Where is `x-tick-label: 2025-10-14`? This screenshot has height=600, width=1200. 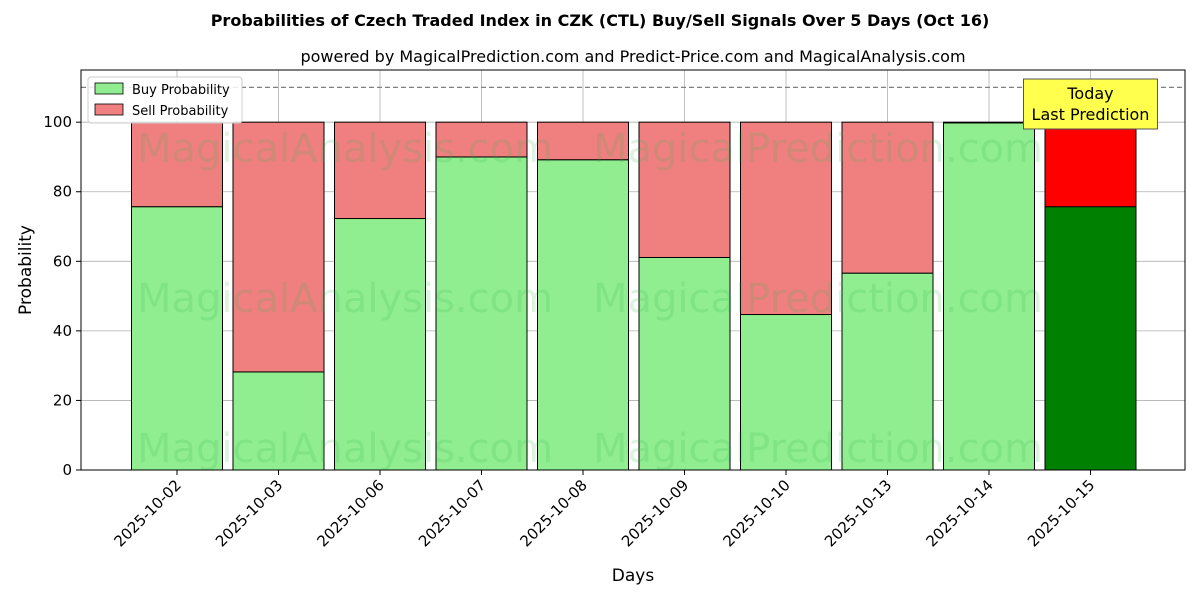
x-tick-label: 2025-10-14 is located at coordinates (959, 513).